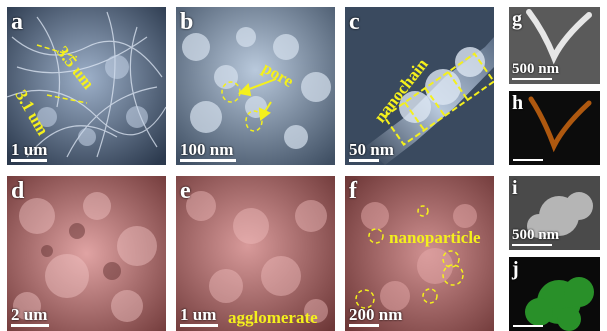 The image size is (607, 331). What do you see at coordinates (18, 191) in the screenshot?
I see `panel-d-label: d` at bounding box center [18, 191].